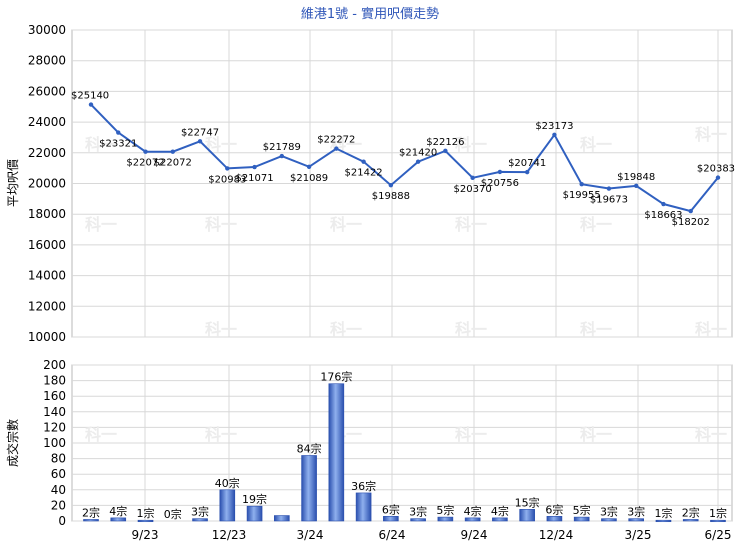  Describe the element at coordinates (47, 61) in the screenshot. I see `price-y-tick-label: 28000` at that location.